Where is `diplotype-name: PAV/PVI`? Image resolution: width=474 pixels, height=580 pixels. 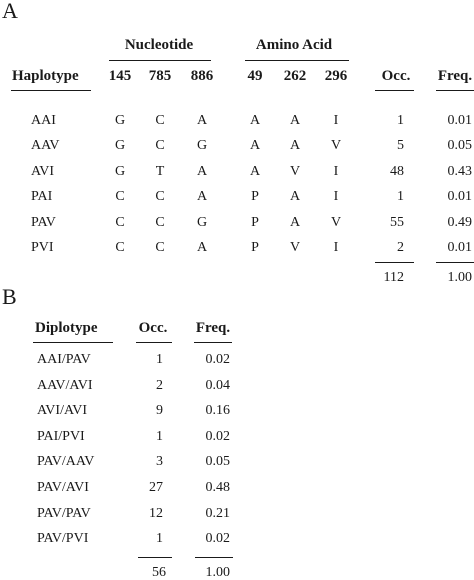 diplotype-name: PAV/PVI is located at coordinates (63, 539).